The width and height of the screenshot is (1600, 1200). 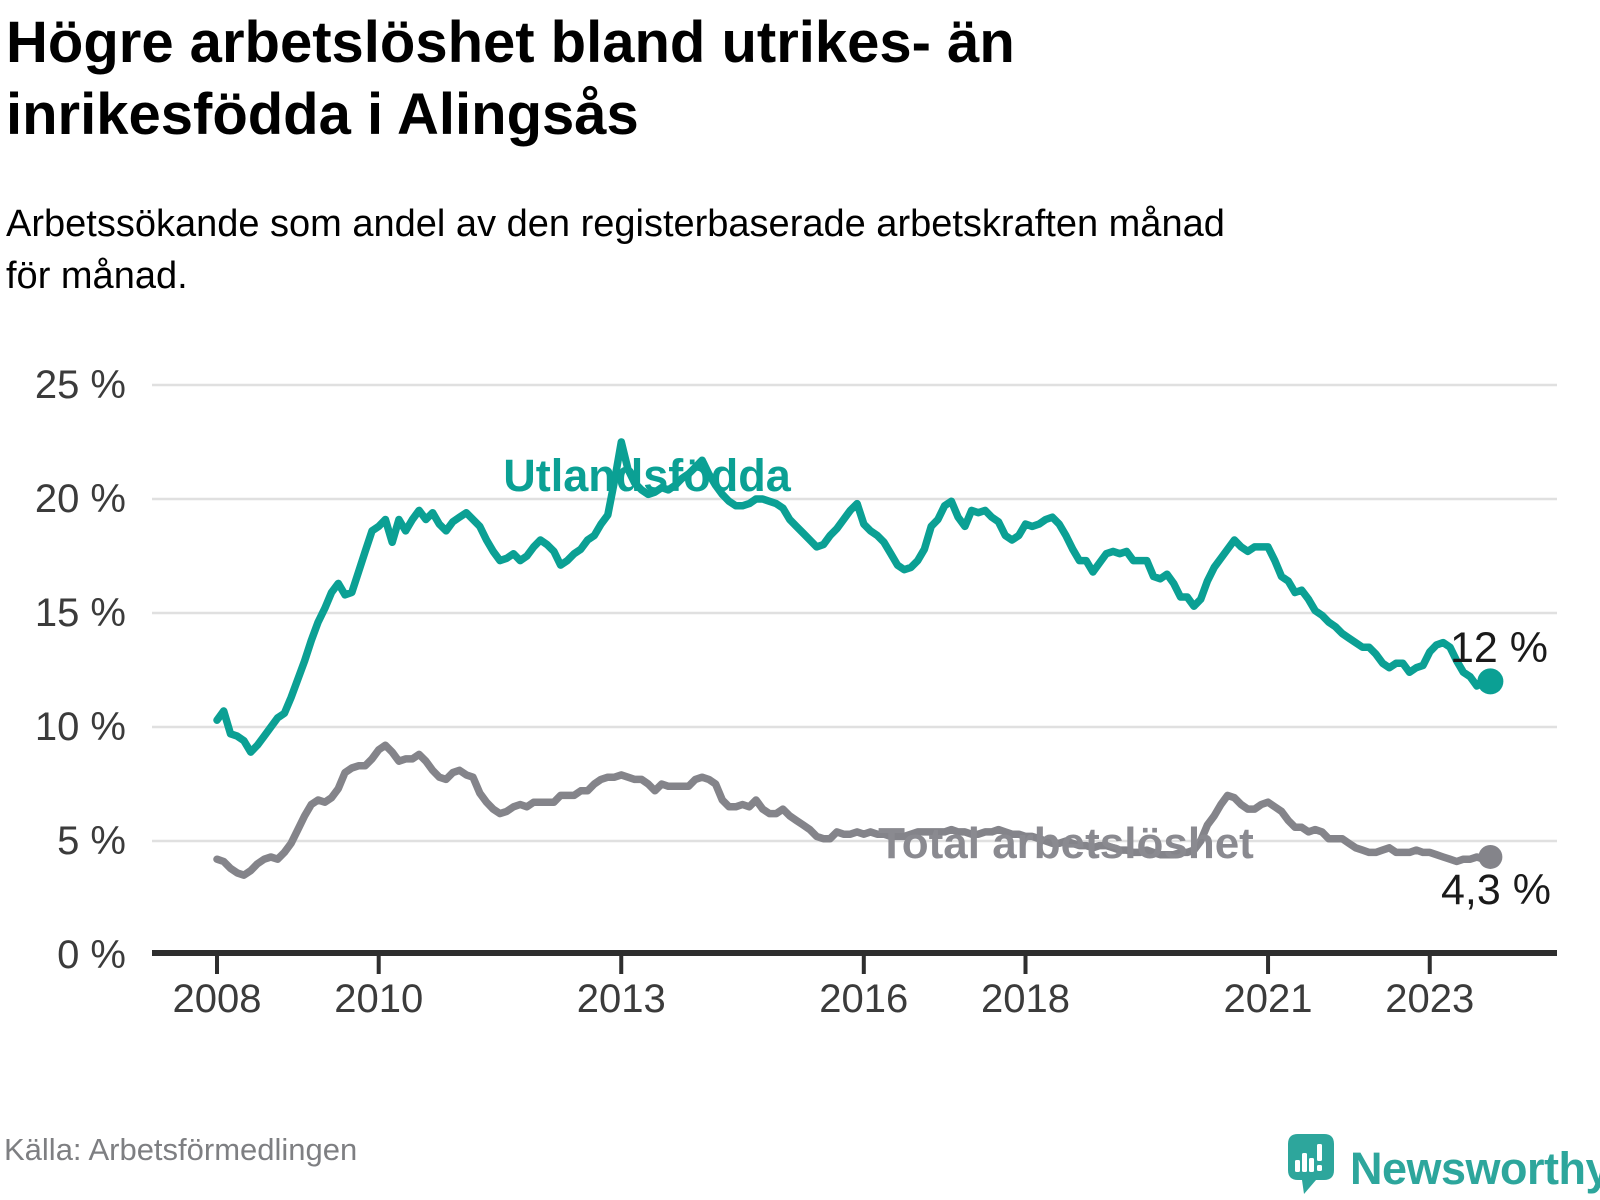 I want to click on y-tick-label: 15 %, so click(x=80, y=613).